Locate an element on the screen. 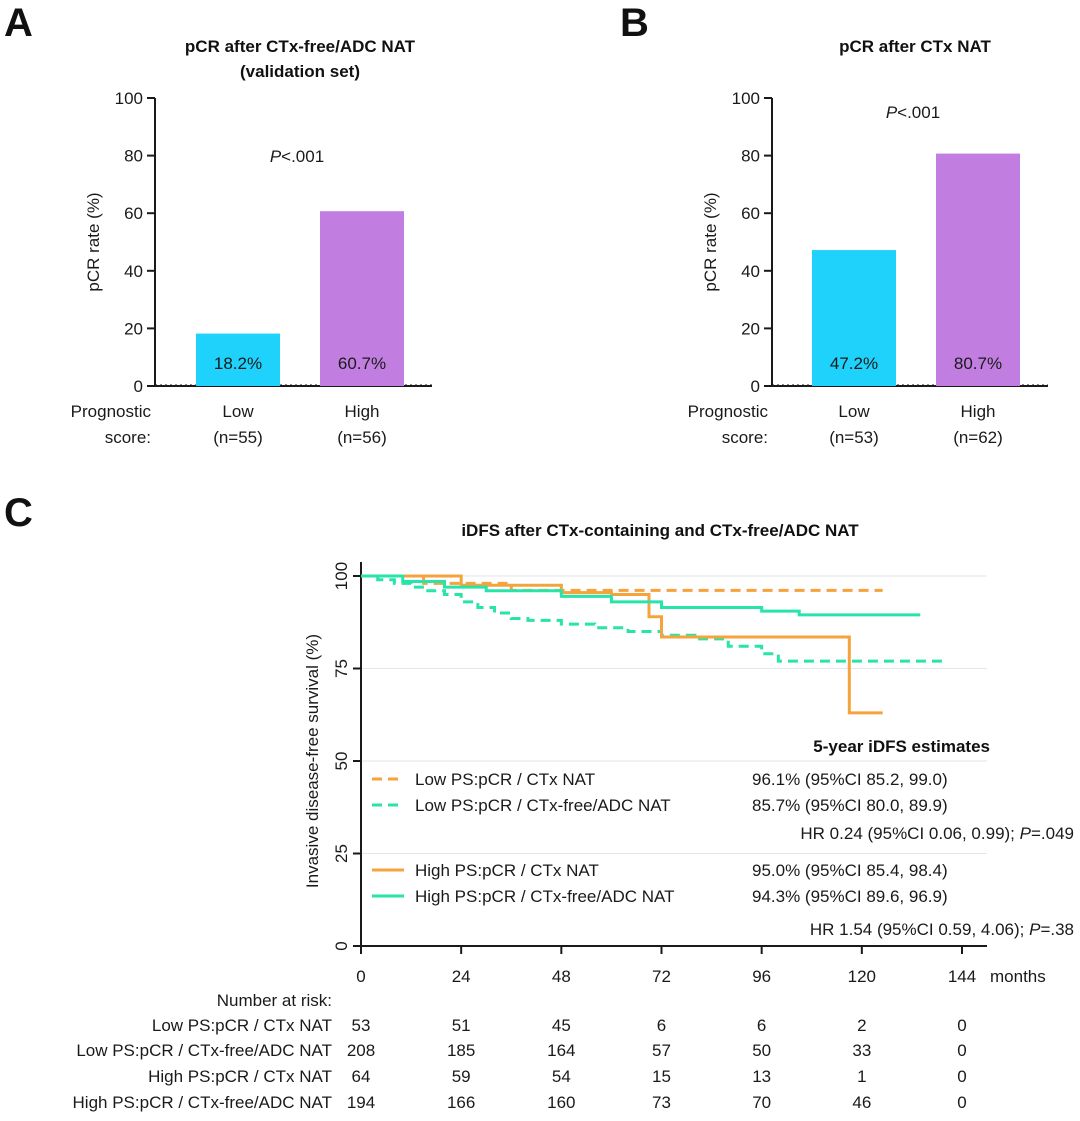 This screenshot has height=1121, width=1080. x-tick-label: 96 is located at coordinates (761, 976).